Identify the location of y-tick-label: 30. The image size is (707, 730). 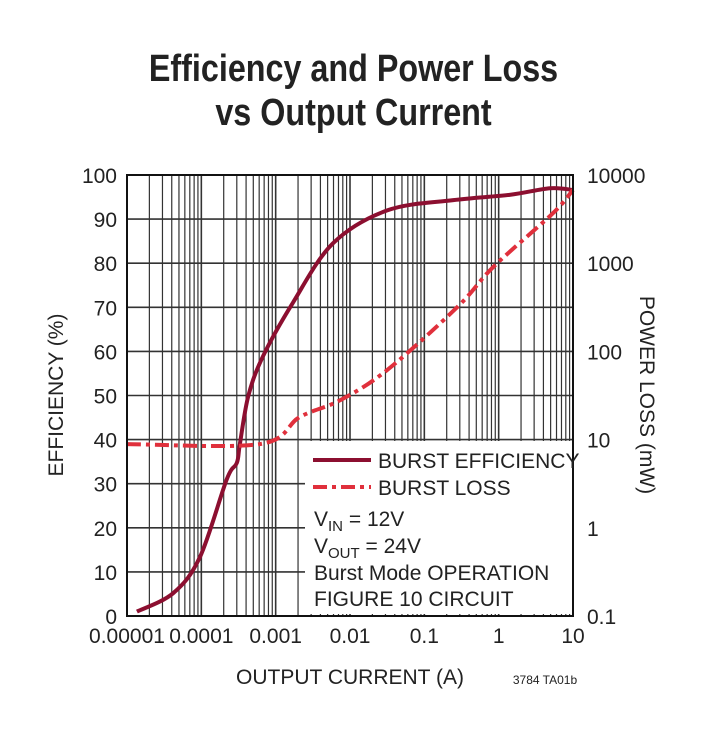
(105, 485).